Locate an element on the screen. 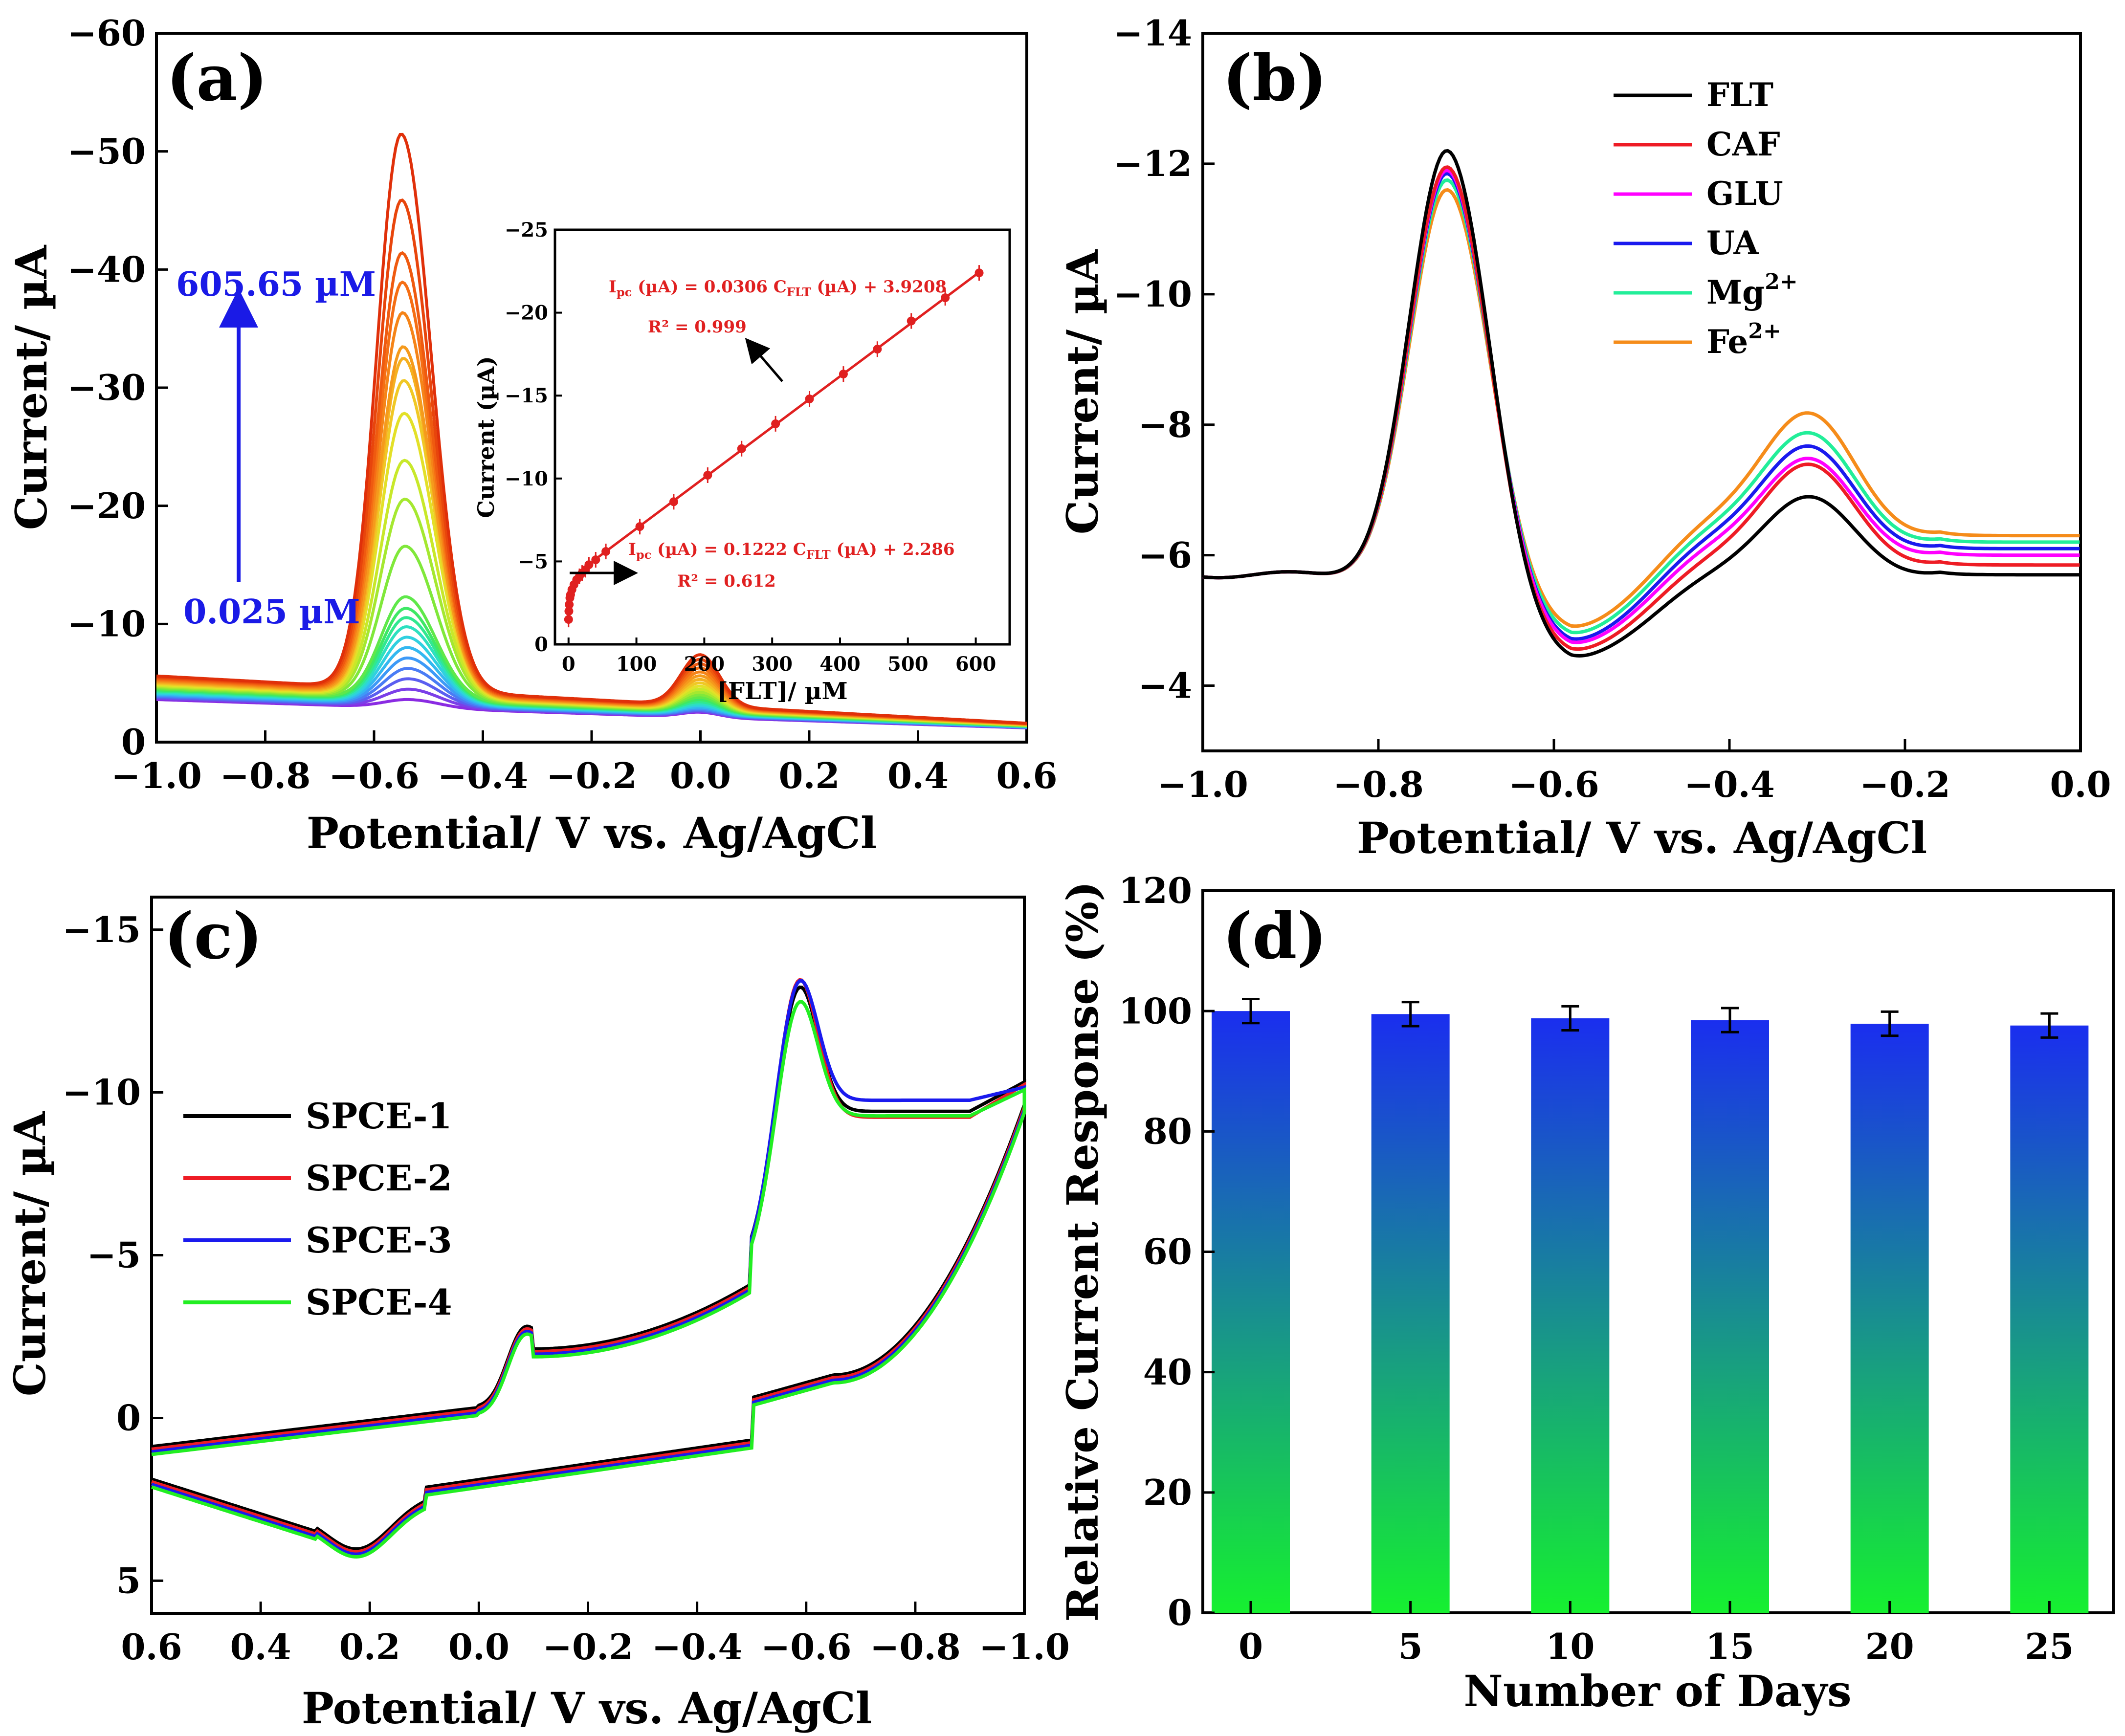 The width and height of the screenshot is (2125, 1736). inset-equation-high: Ipc (µA) = 0.0306 CFLT (µA) + 3.9208 is located at coordinates (778, 288).